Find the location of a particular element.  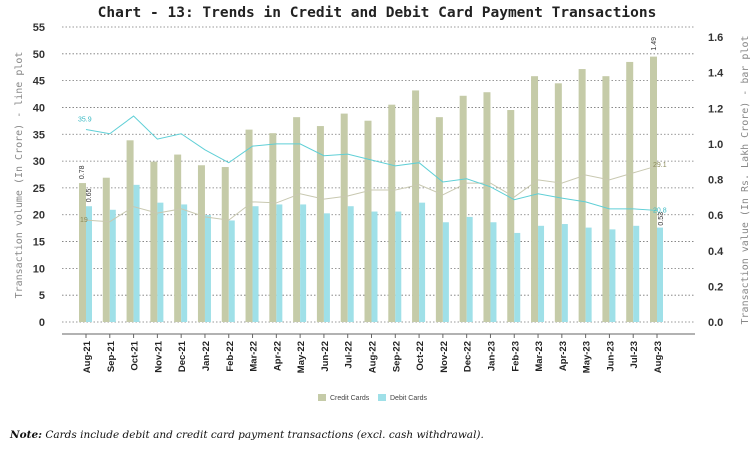

right-tick-label: 1.0 is located at coordinates (715, 145).